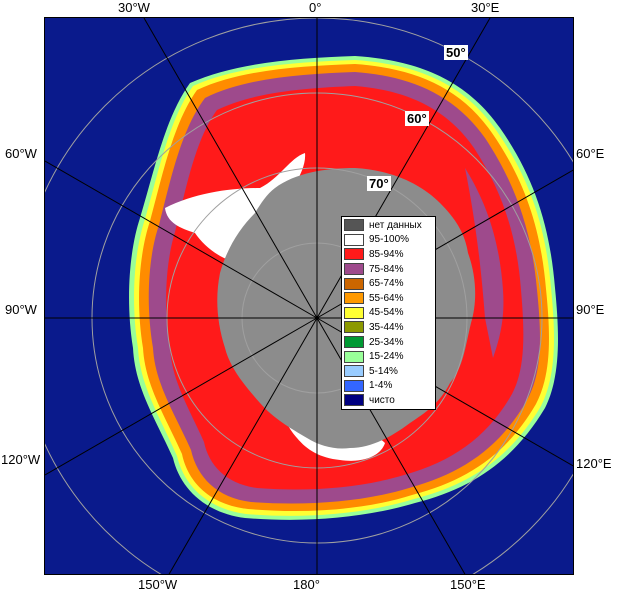 The image size is (617, 594). I want to click on legend-item: 1-4%, so click(388, 386).